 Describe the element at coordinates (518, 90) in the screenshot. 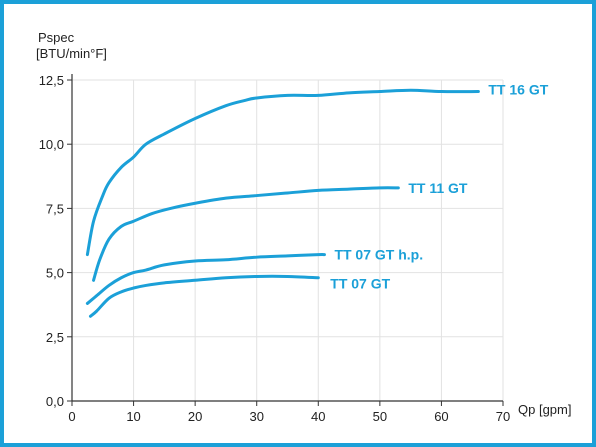

I see `series-label-0: TT 16 GT` at that location.